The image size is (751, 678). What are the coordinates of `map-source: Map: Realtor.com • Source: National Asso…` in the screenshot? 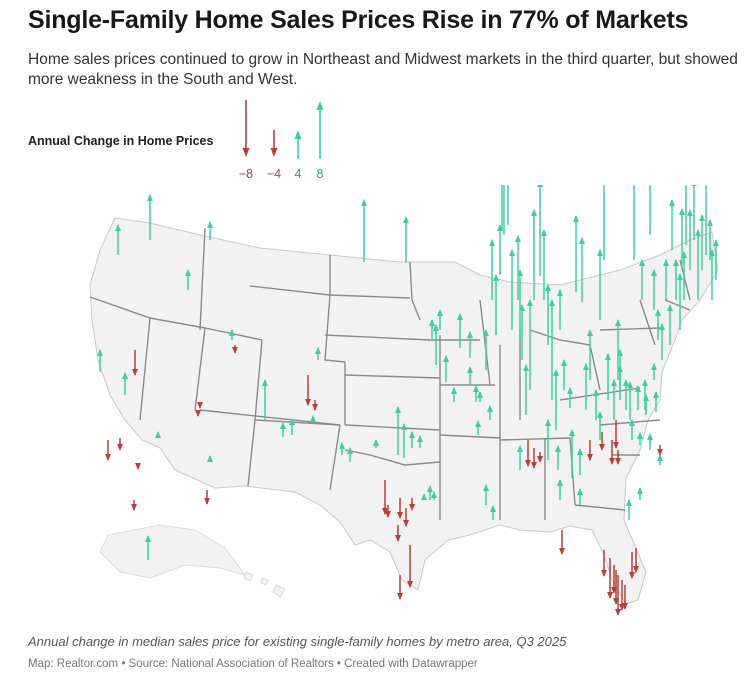 It's located at (253, 664).